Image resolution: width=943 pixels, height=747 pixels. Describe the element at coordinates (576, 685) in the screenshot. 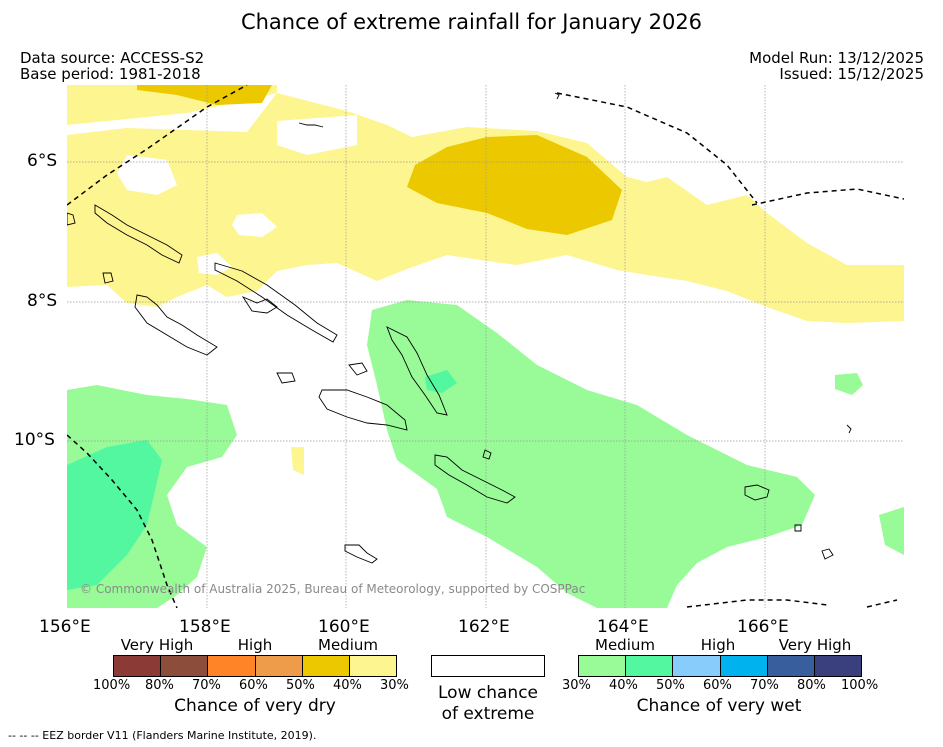

I see `wet-tick-30: 30%` at that location.